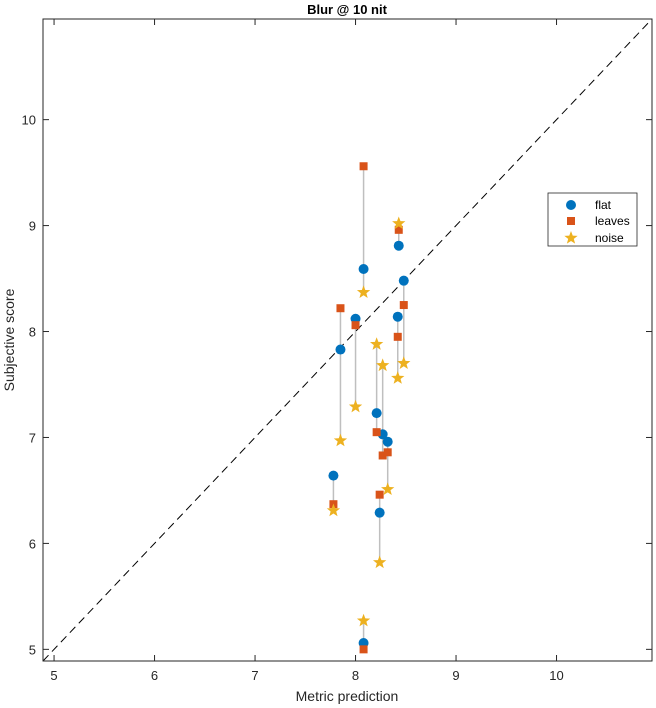 The width and height of the screenshot is (656, 708). What do you see at coordinates (53, 675) in the screenshot?
I see `x-tick-label: 5` at bounding box center [53, 675].